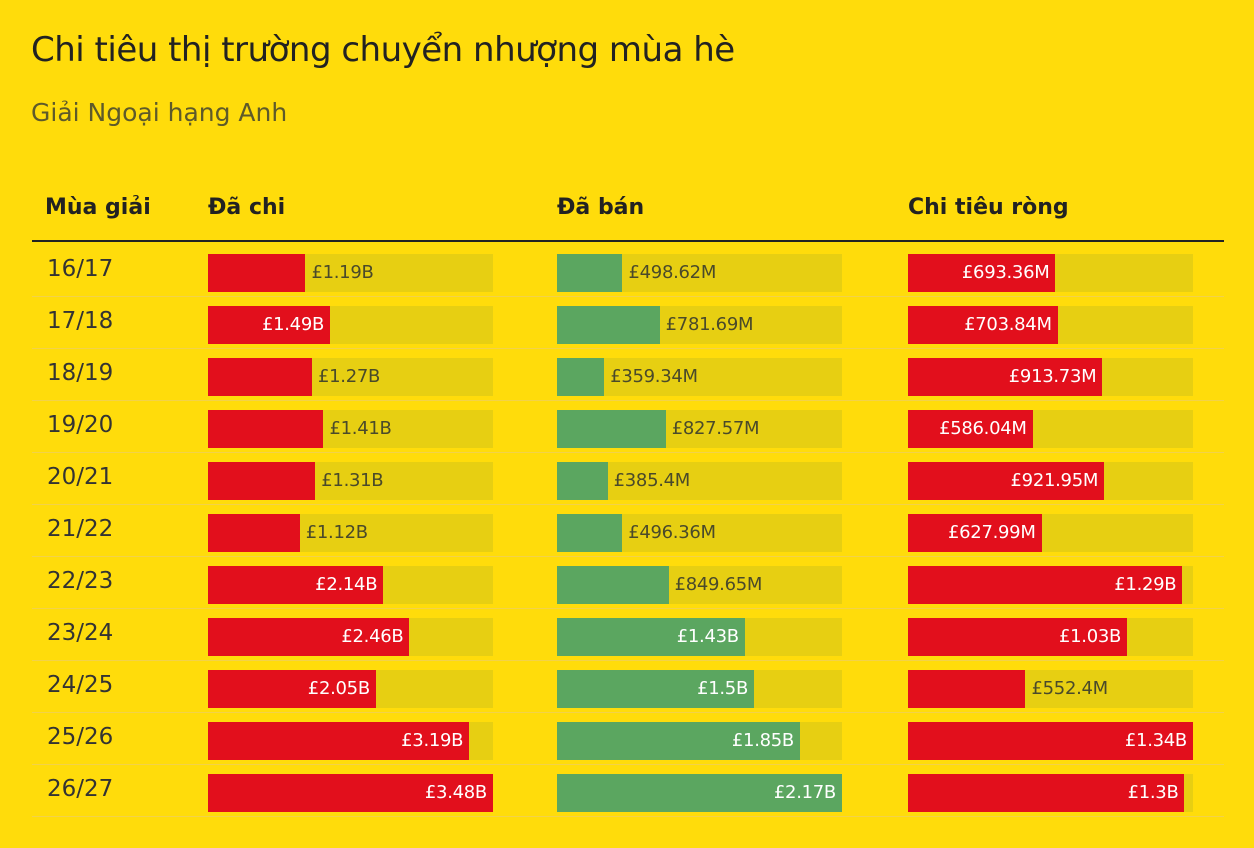 This screenshot has width=1254, height=848. I want to click on season-label: 18/19, so click(80, 373).